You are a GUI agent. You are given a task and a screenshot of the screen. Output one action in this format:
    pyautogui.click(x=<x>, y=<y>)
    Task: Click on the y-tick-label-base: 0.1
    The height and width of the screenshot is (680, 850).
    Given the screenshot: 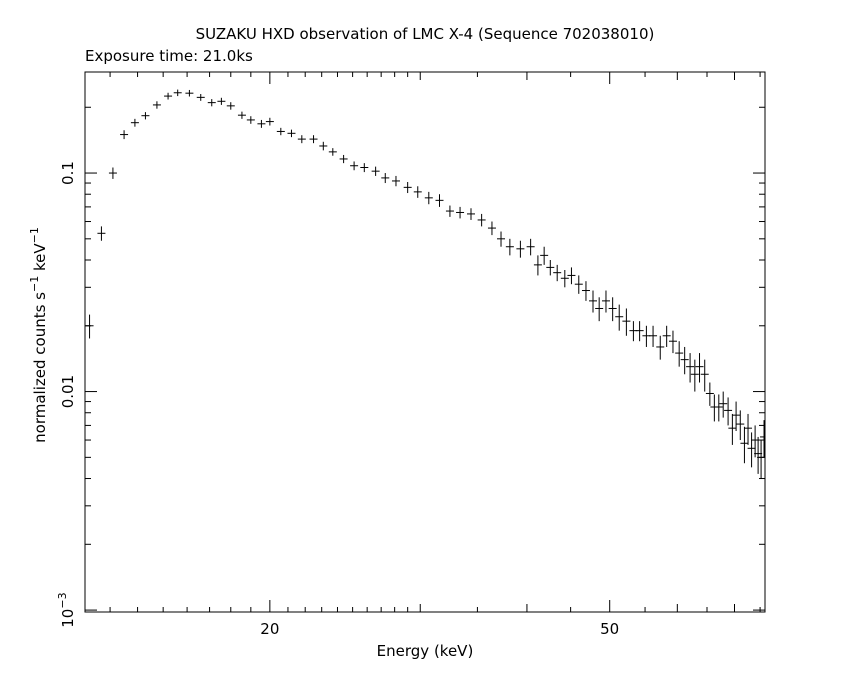 What is the action you would take?
    pyautogui.click(x=68, y=173)
    